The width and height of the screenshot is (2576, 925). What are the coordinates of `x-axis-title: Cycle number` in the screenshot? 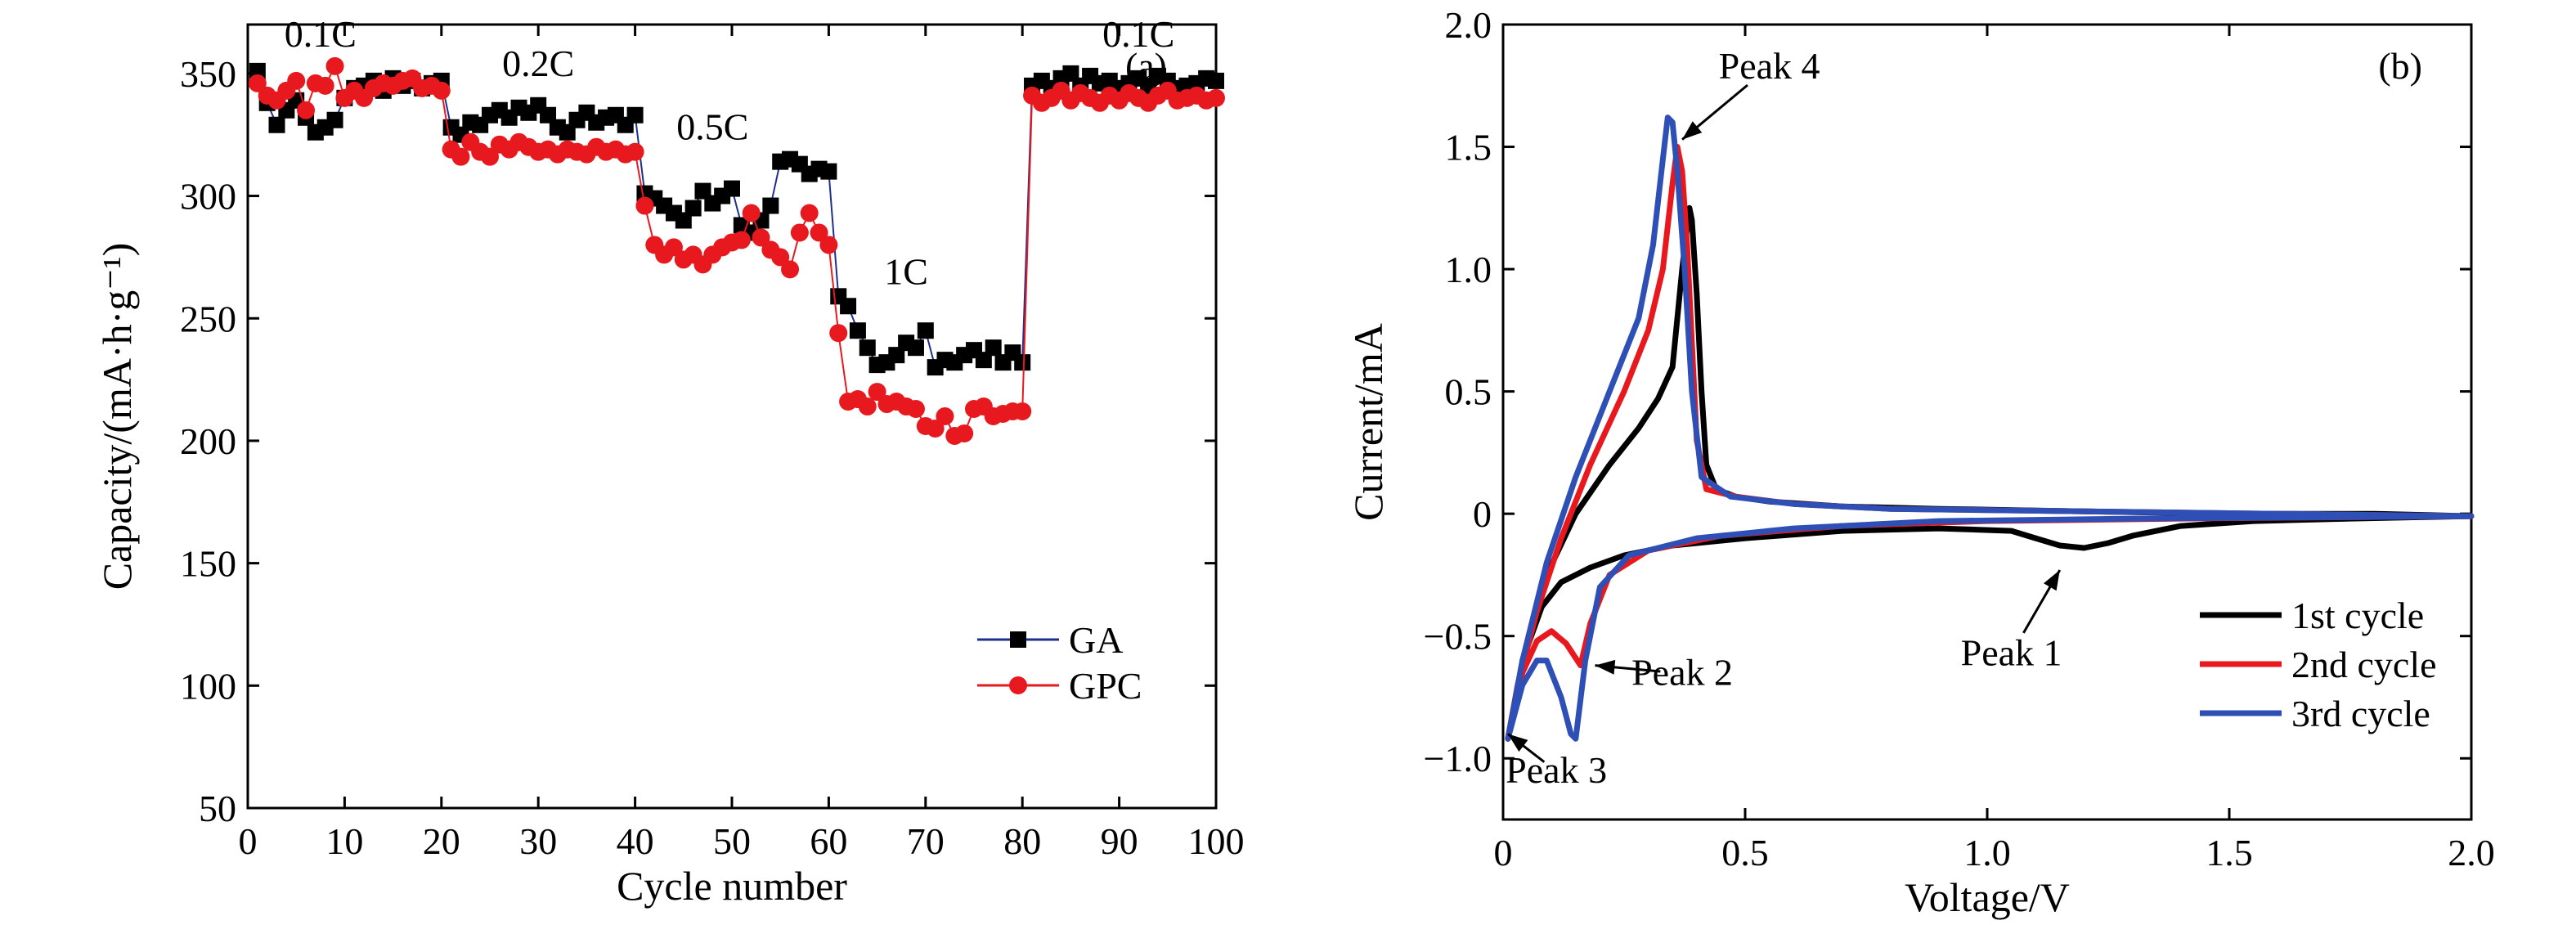 It's located at (732, 886).